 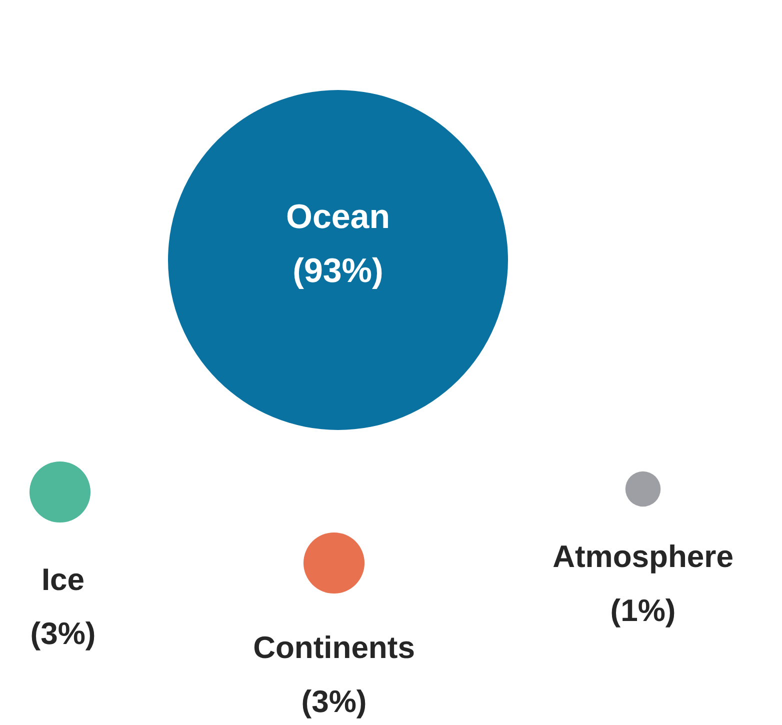 I want to click on category-label: Continents, so click(x=334, y=647).